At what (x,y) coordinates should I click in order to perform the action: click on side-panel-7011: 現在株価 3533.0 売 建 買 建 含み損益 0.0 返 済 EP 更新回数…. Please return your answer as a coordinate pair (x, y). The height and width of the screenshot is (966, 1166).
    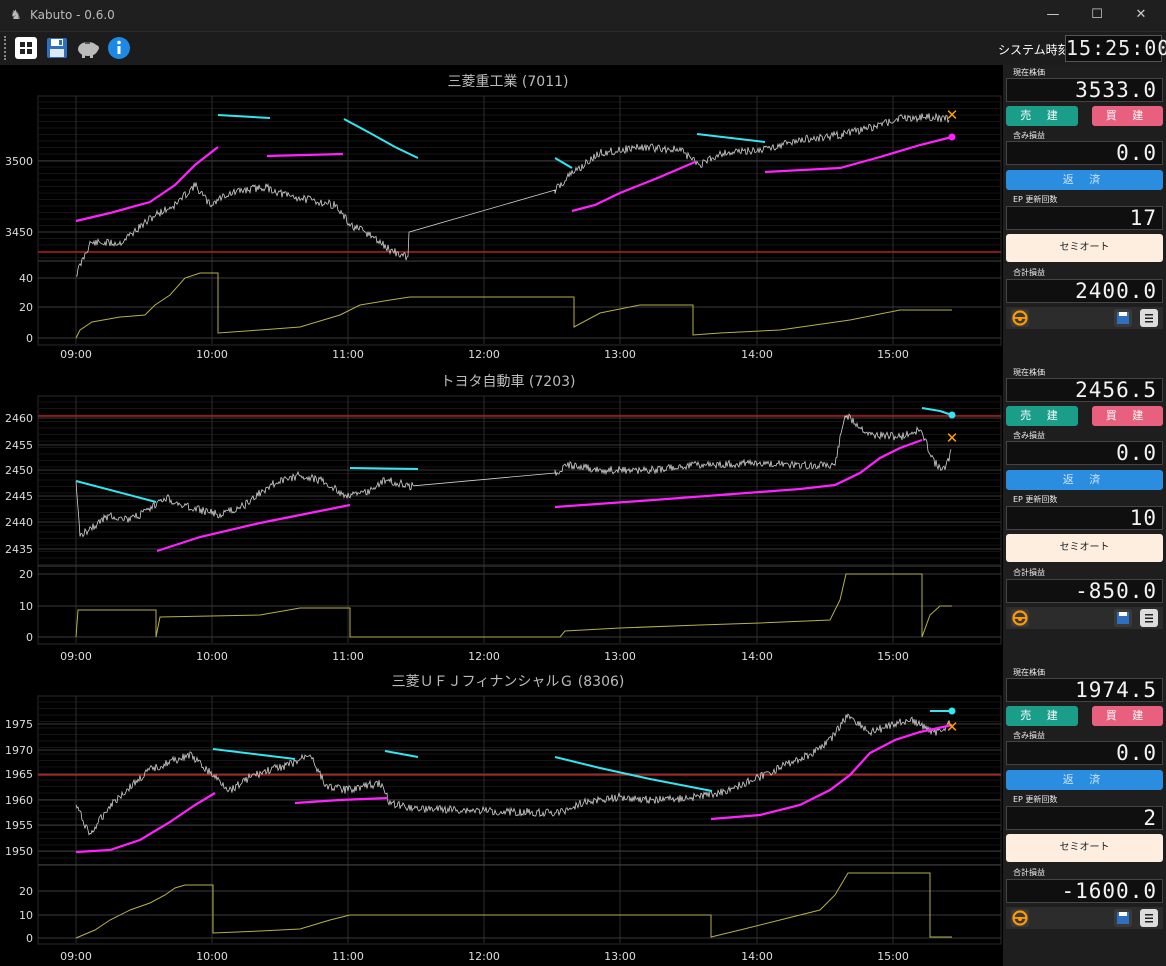
    Looking at the image, I should click on (1084, 215).